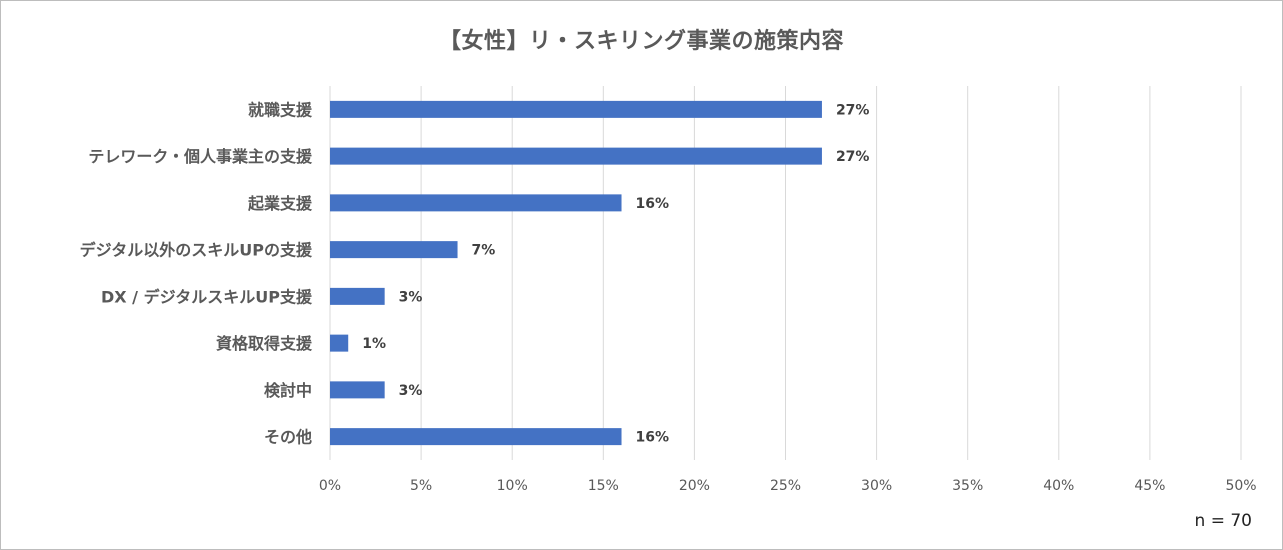 This screenshot has width=1283, height=550. What do you see at coordinates (512, 486) in the screenshot?
I see `x-tick-label: 10%` at bounding box center [512, 486].